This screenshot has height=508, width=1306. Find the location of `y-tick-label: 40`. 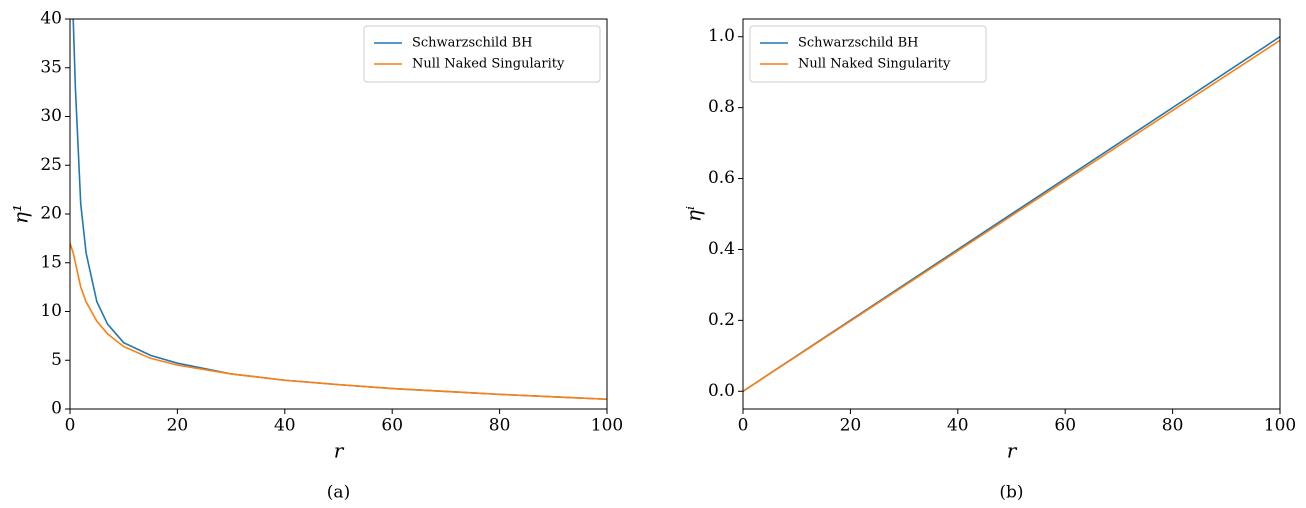

y-tick-label: 40 is located at coordinates (51, 19).